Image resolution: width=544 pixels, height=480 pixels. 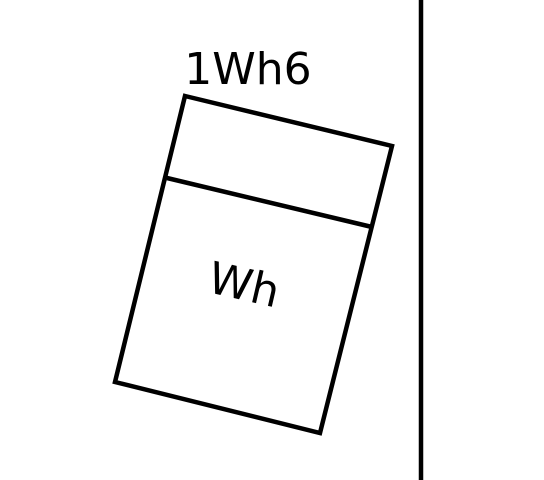 I want to click on inner-label: Wh, so click(x=243, y=286).